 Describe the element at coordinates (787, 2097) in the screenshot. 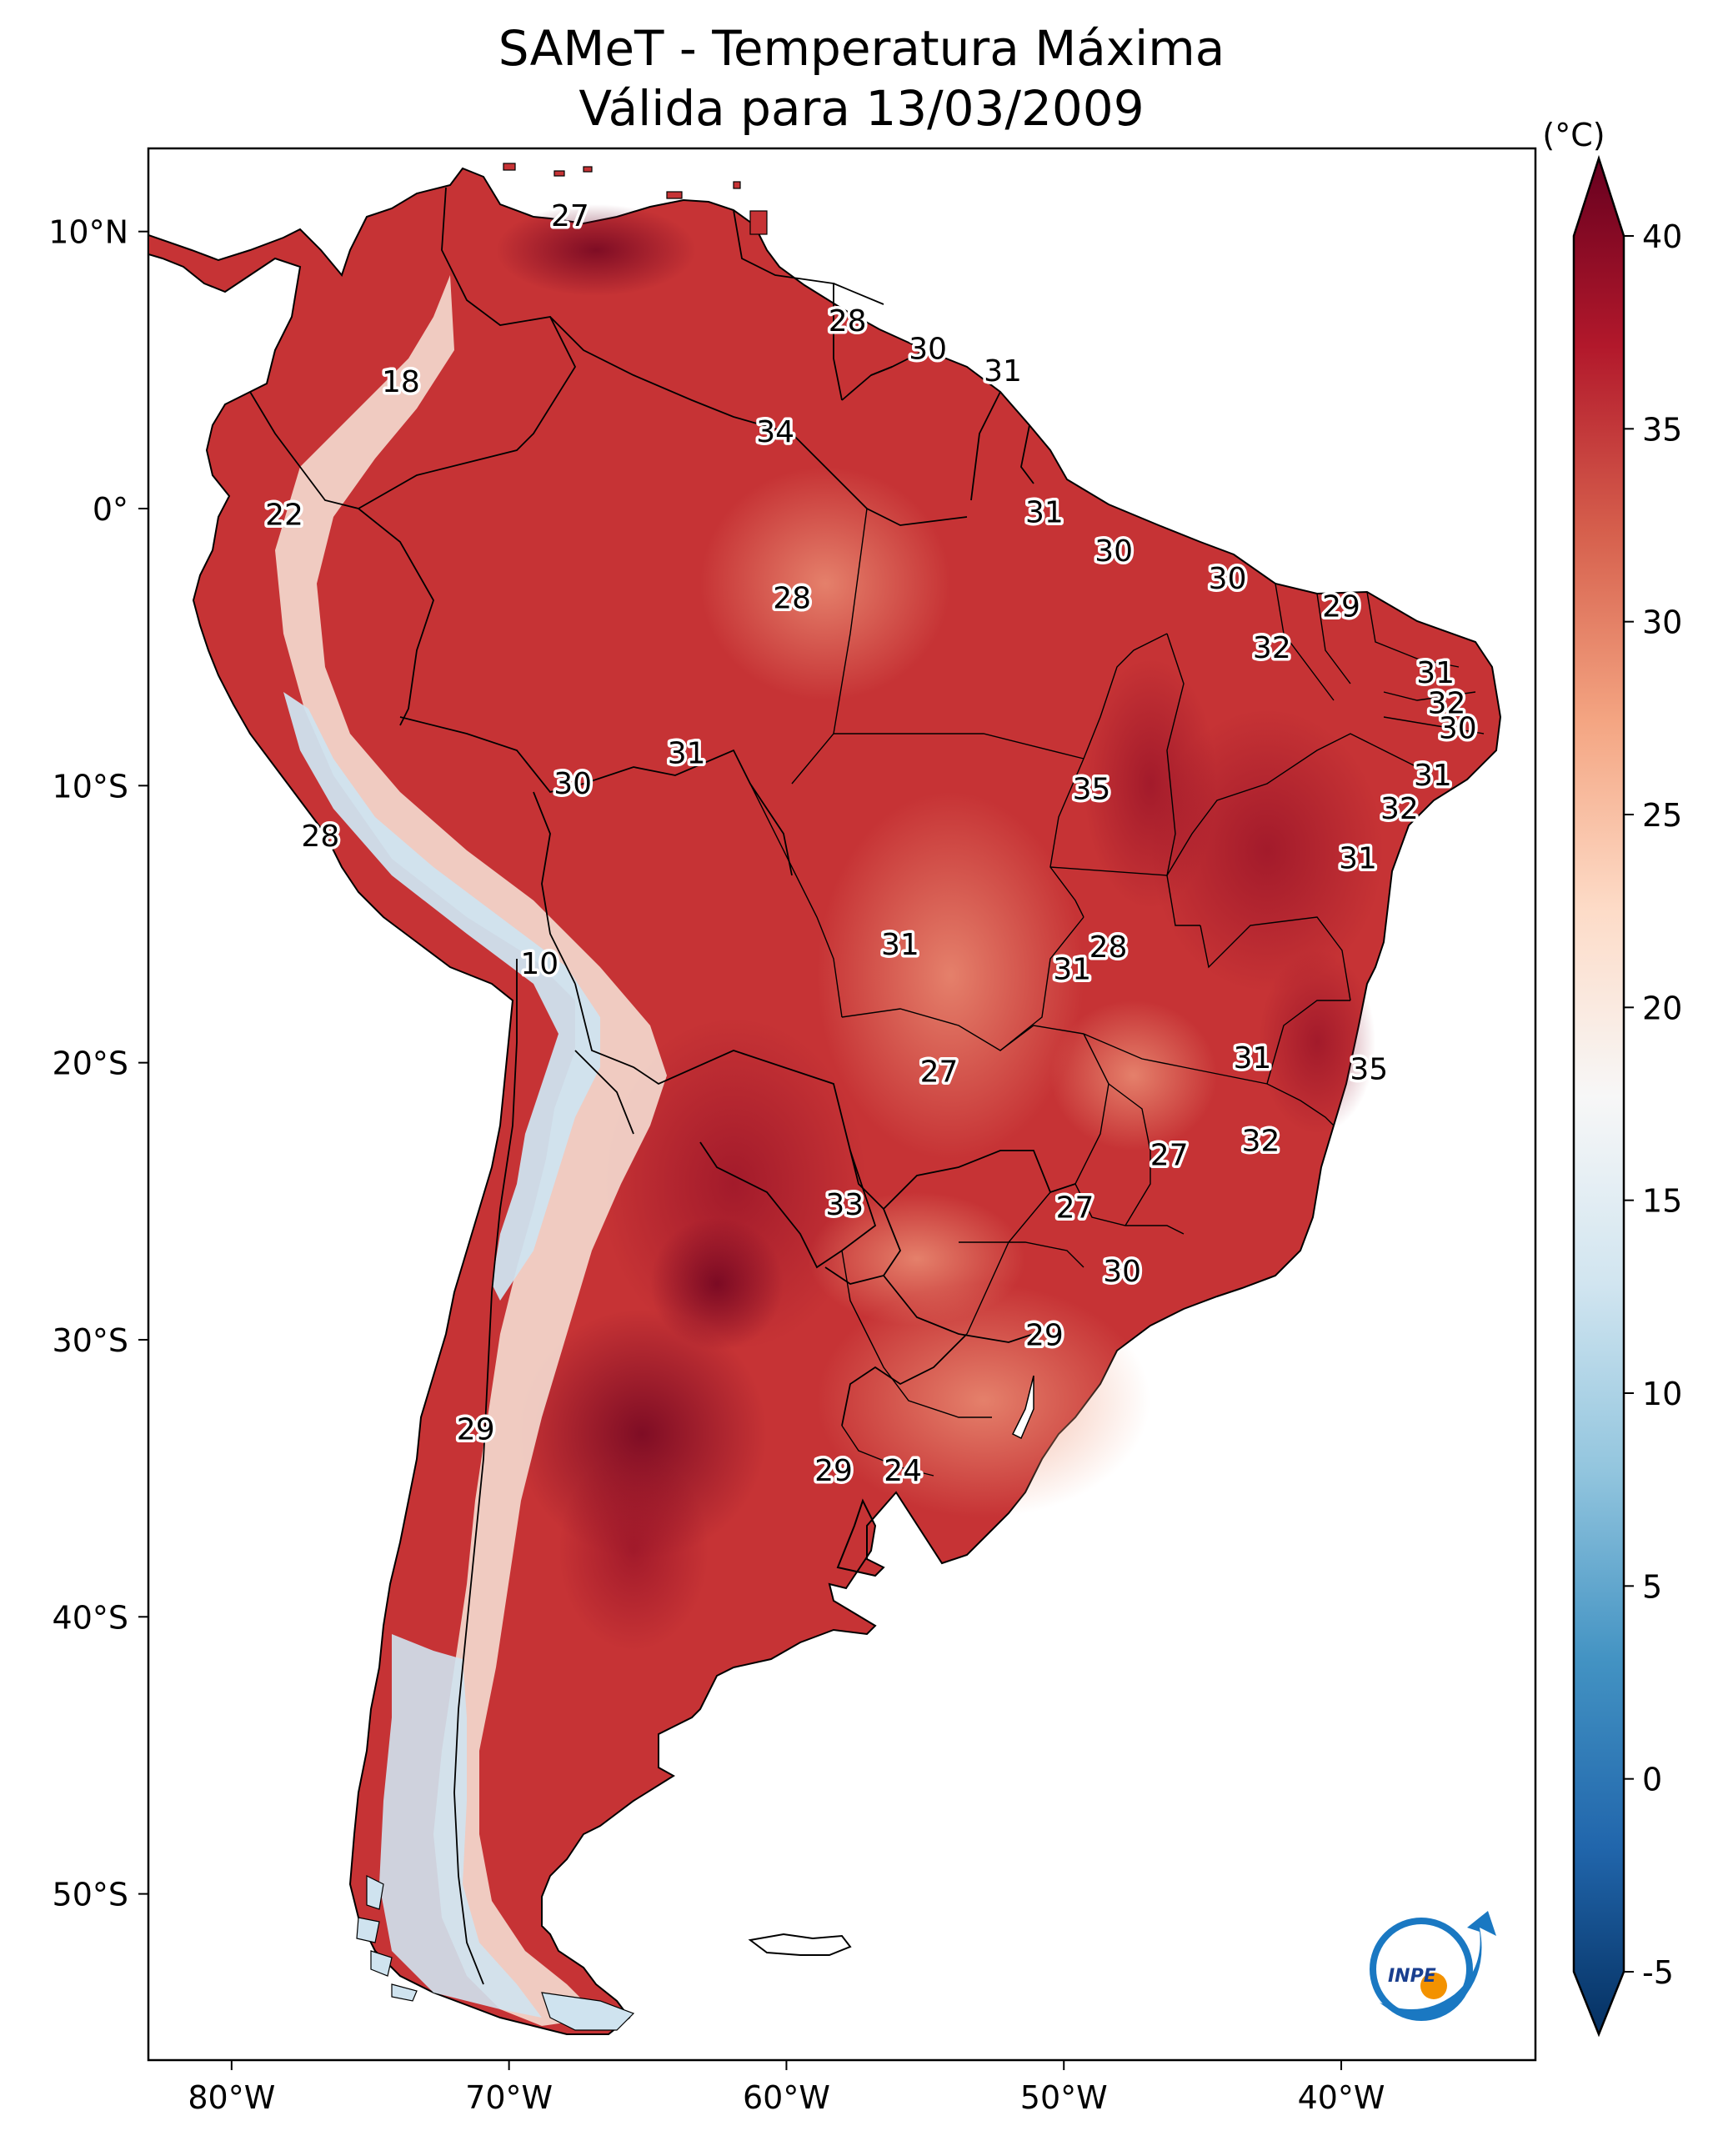

I see `lon-tick-label: 60°W` at that location.